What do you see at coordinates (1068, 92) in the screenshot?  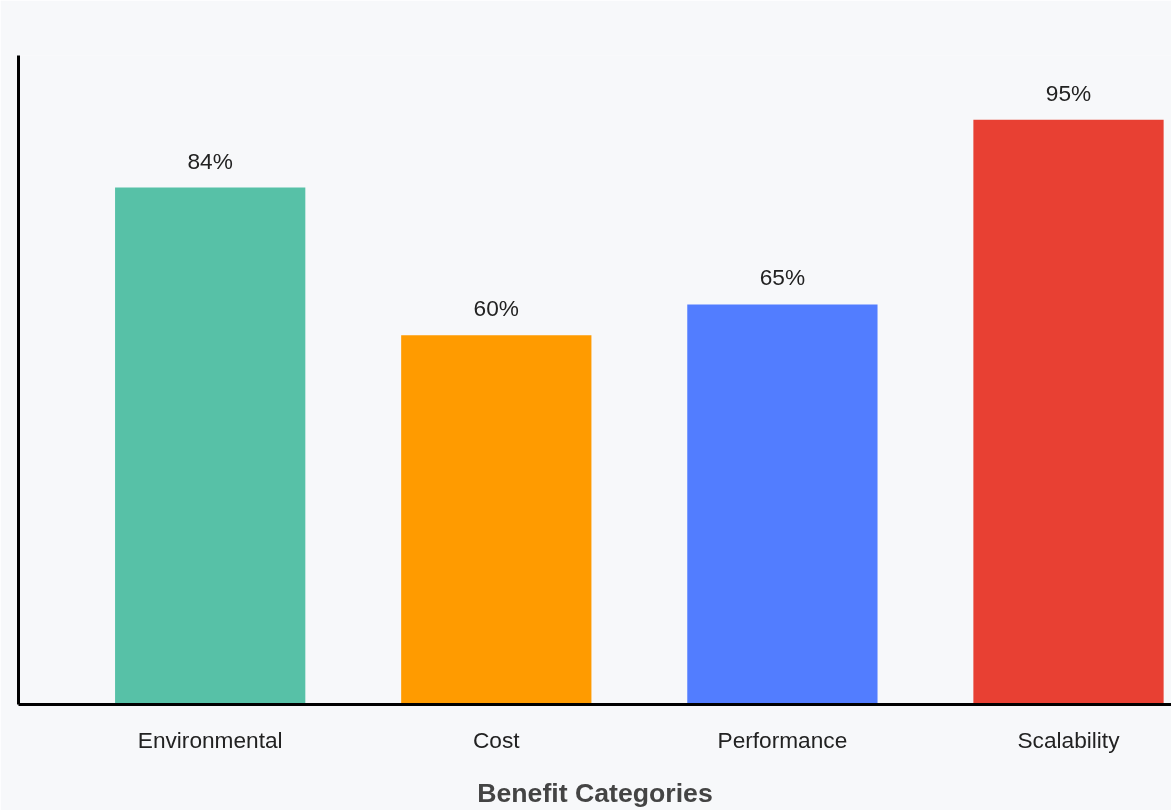 I see `data-label: 95%` at bounding box center [1068, 92].